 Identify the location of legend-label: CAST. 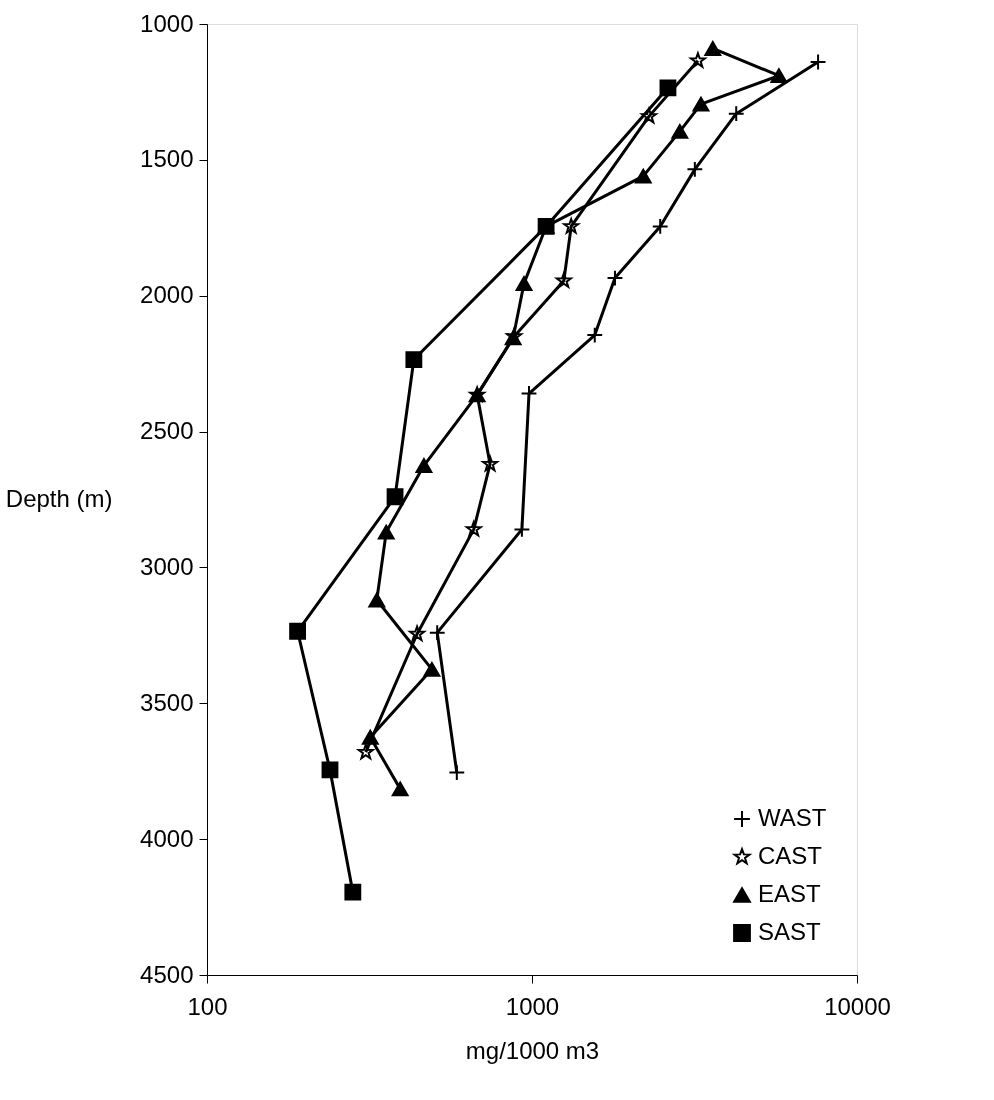
(790, 855).